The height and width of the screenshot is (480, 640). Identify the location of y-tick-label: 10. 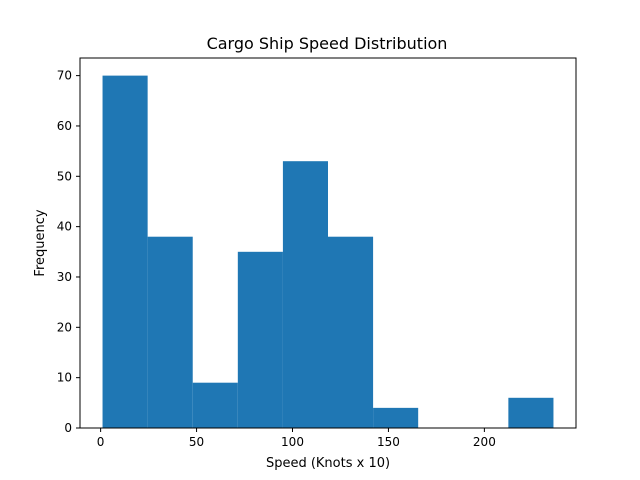
(64, 378).